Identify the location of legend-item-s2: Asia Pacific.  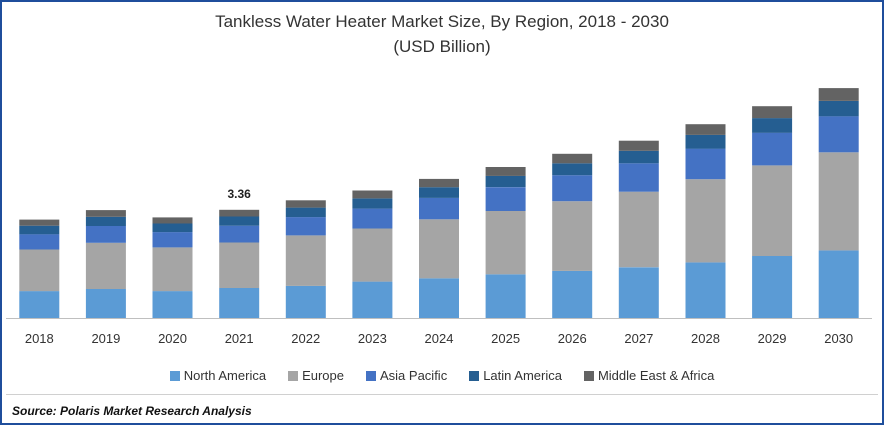
(406, 375).